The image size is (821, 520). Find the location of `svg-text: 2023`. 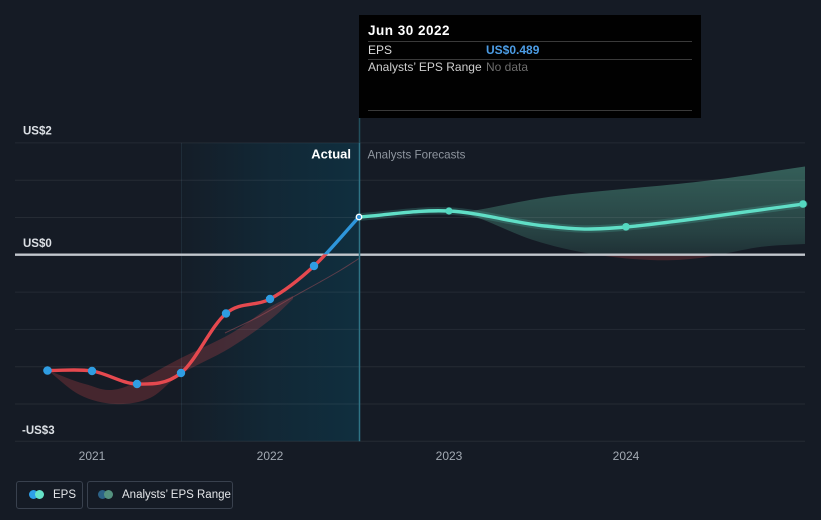

svg-text: 2023 is located at coordinates (449, 456).